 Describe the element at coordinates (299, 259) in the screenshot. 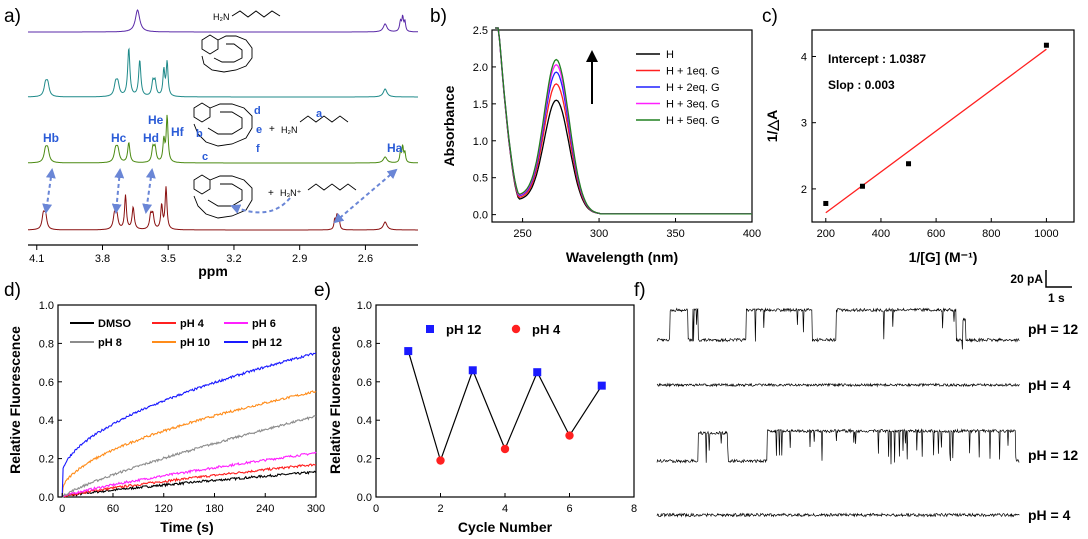

I see `nmr-tick-label: 2.9` at that location.